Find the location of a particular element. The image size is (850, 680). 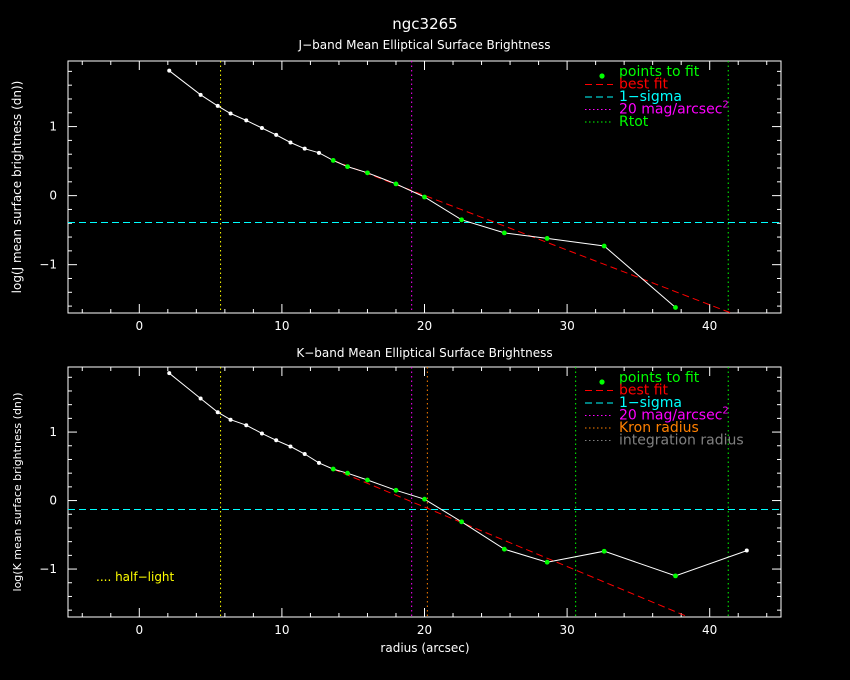

y-axis-label: log(J mean surface brightness (dn)) is located at coordinates (17, 187).